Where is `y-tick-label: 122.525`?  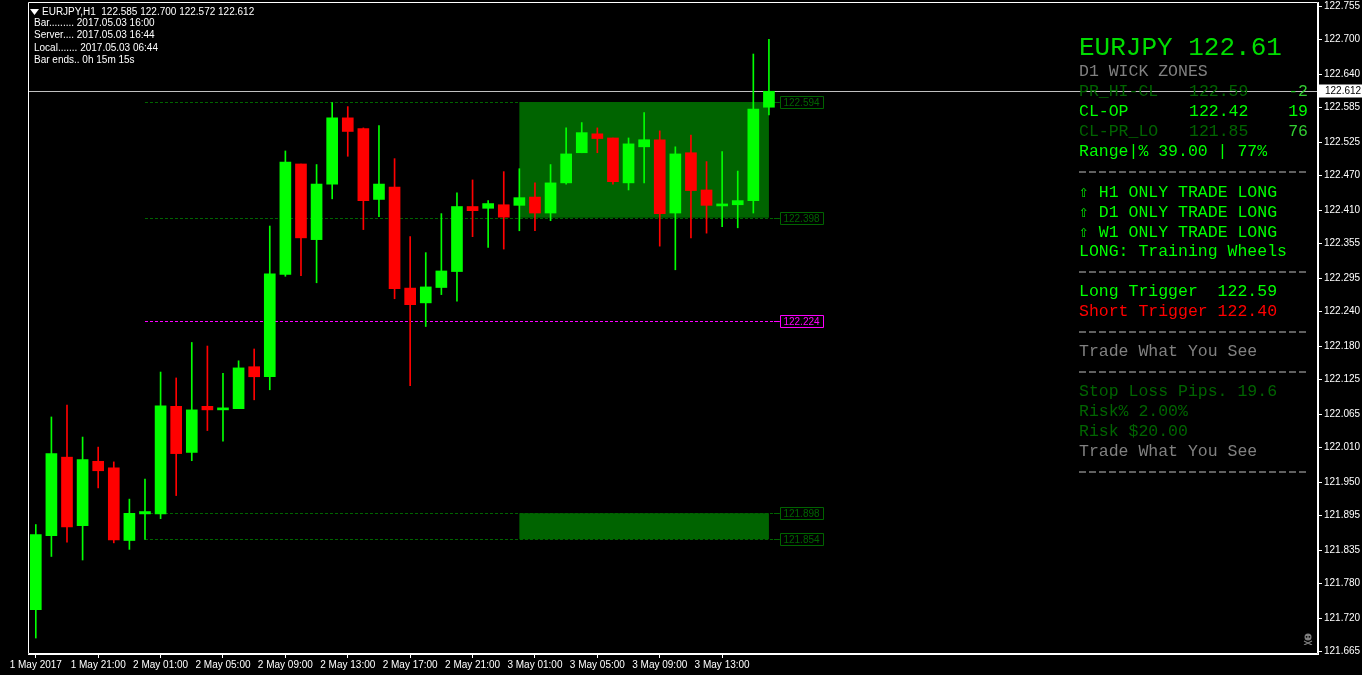 y-tick-label: 122.525 is located at coordinates (1342, 142).